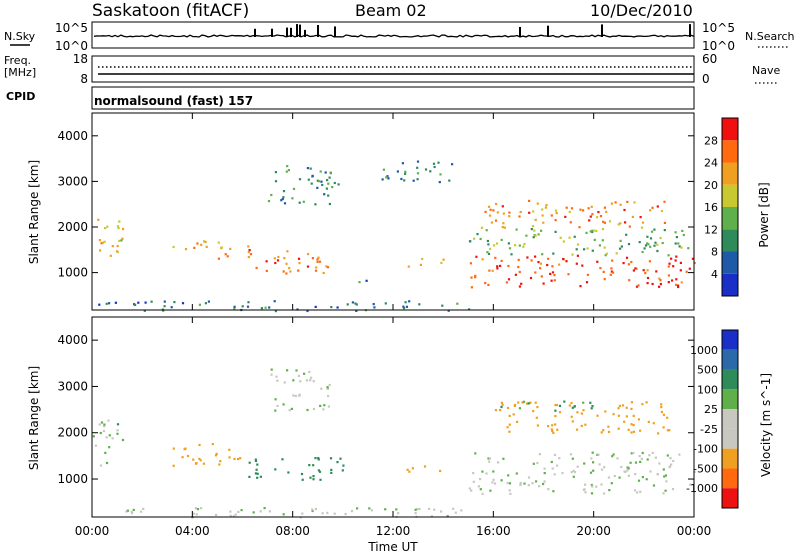 This screenshot has width=800, height=554. What do you see at coordinates (71, 28) in the screenshot?
I see `nsky-left-tick-top: 10^5` at bounding box center [71, 28].